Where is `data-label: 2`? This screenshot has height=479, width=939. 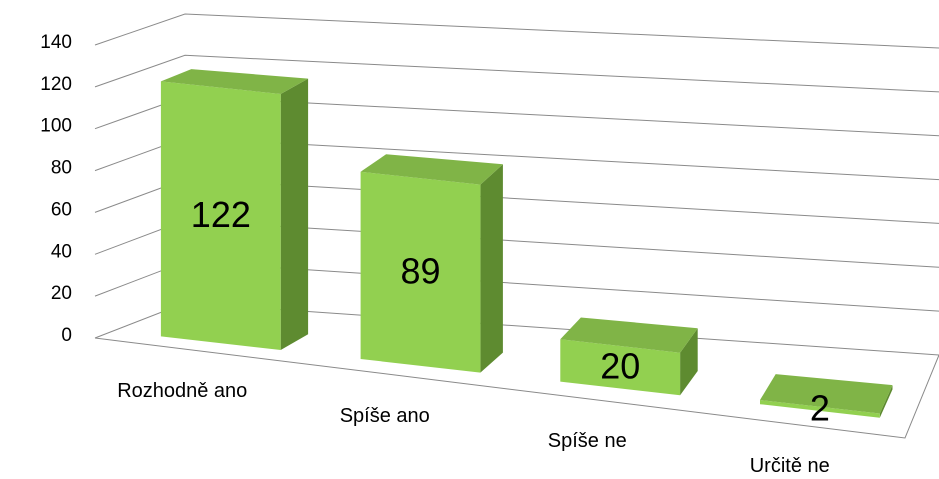
data-label: 2 is located at coordinates (820, 407).